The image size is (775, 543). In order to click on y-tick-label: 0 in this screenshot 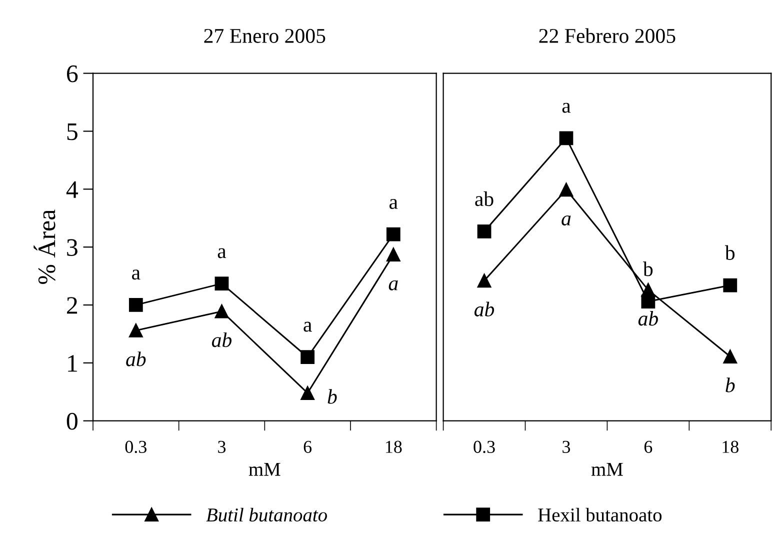, I will do `click(72, 421)`.